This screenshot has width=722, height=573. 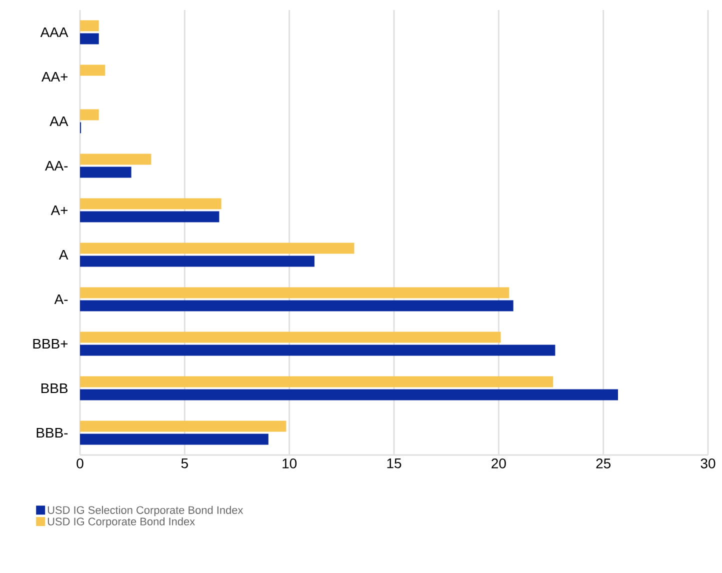 I want to click on x-tick-label: 20, so click(x=499, y=463).